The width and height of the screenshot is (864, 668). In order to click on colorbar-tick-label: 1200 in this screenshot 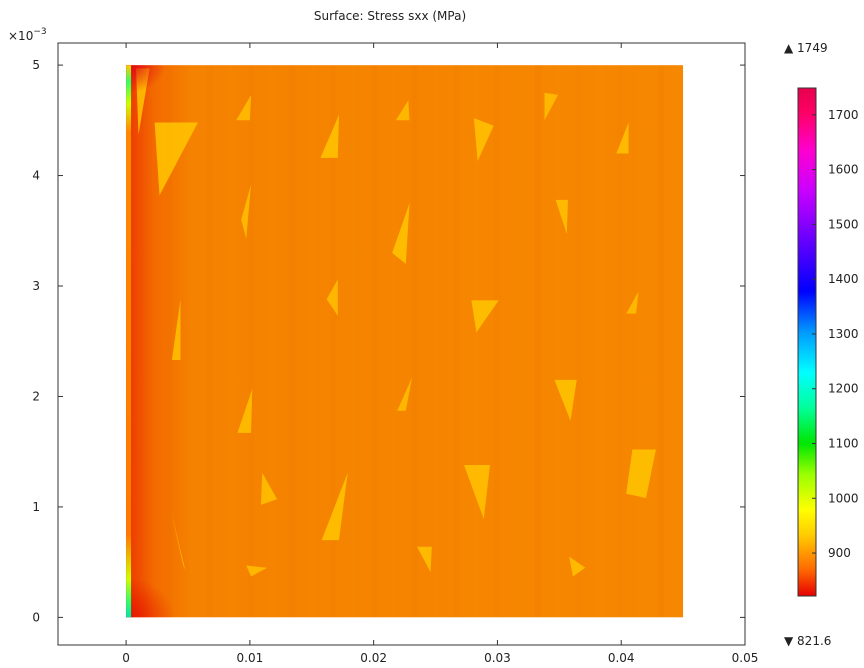, I will do `click(843, 389)`.